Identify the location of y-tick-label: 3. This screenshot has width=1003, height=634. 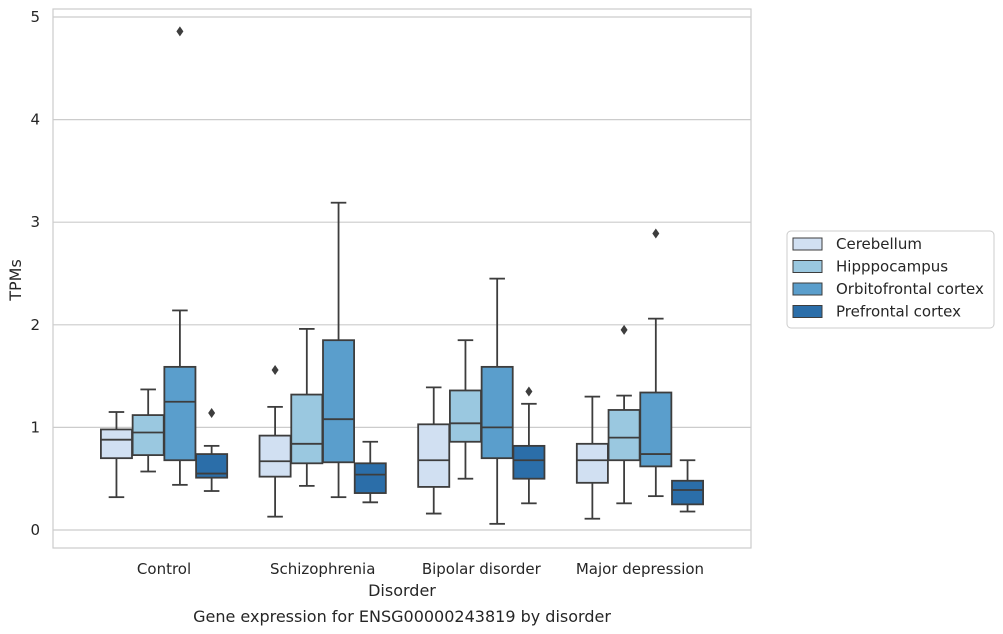
(35, 222).